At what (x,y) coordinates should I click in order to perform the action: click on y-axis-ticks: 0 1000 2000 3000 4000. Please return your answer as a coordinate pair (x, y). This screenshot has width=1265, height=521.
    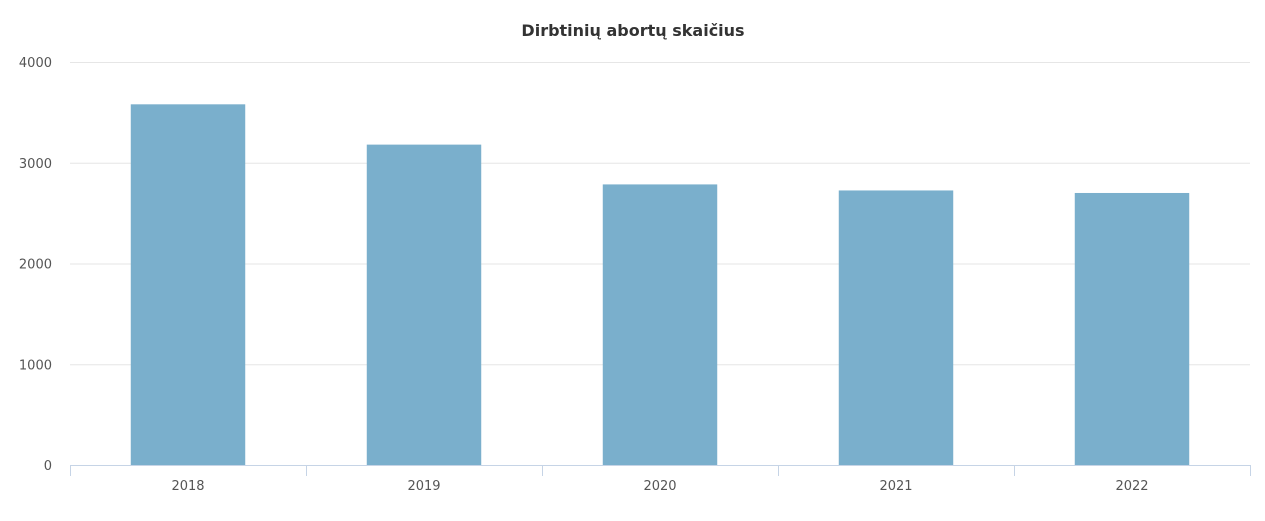
    Looking at the image, I should click on (35, 265).